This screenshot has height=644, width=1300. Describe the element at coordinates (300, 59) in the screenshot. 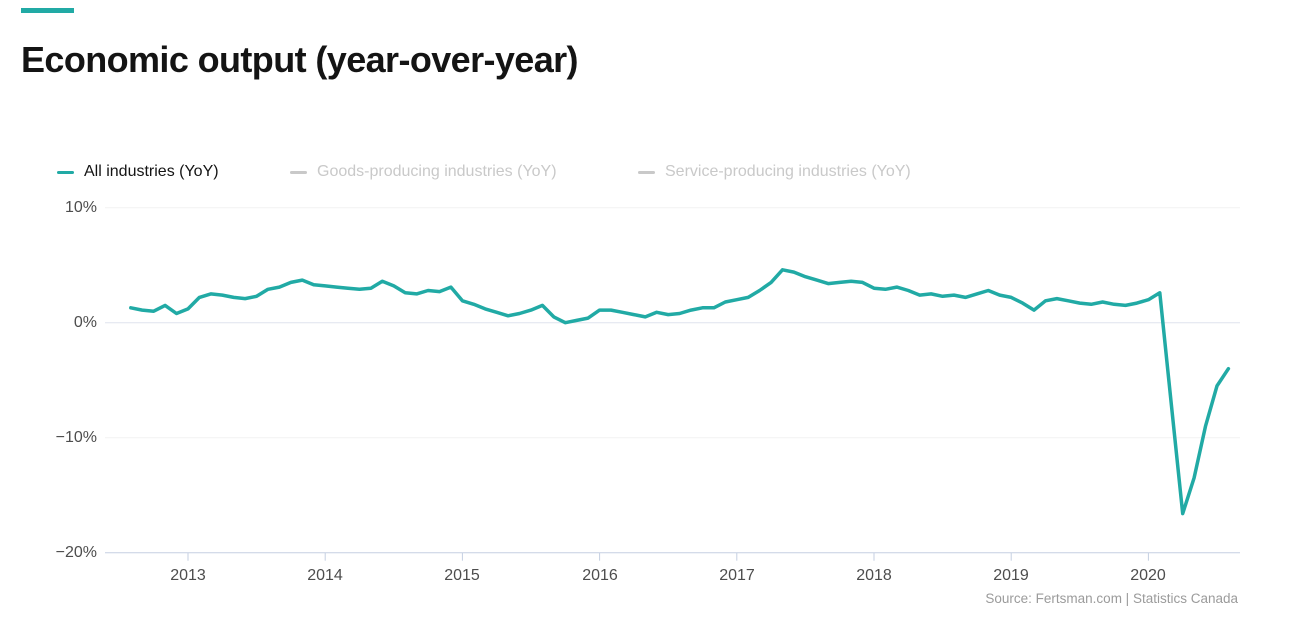

I see `chart-title: Economic output (year-over-year)` at that location.